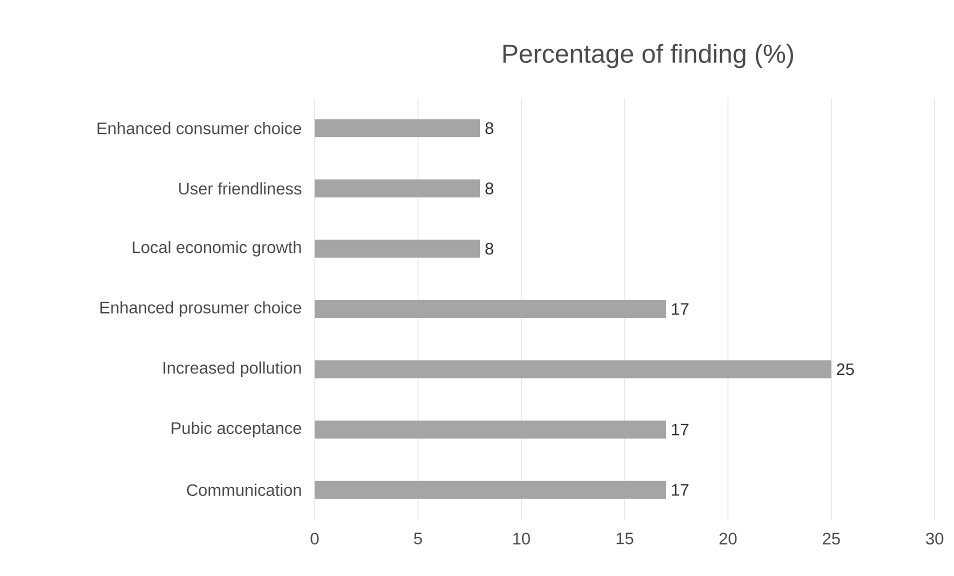 The width and height of the screenshot is (954, 576). Describe the element at coordinates (201, 309) in the screenshot. I see `y-tick-label: Enhanced prosumer choice` at that location.